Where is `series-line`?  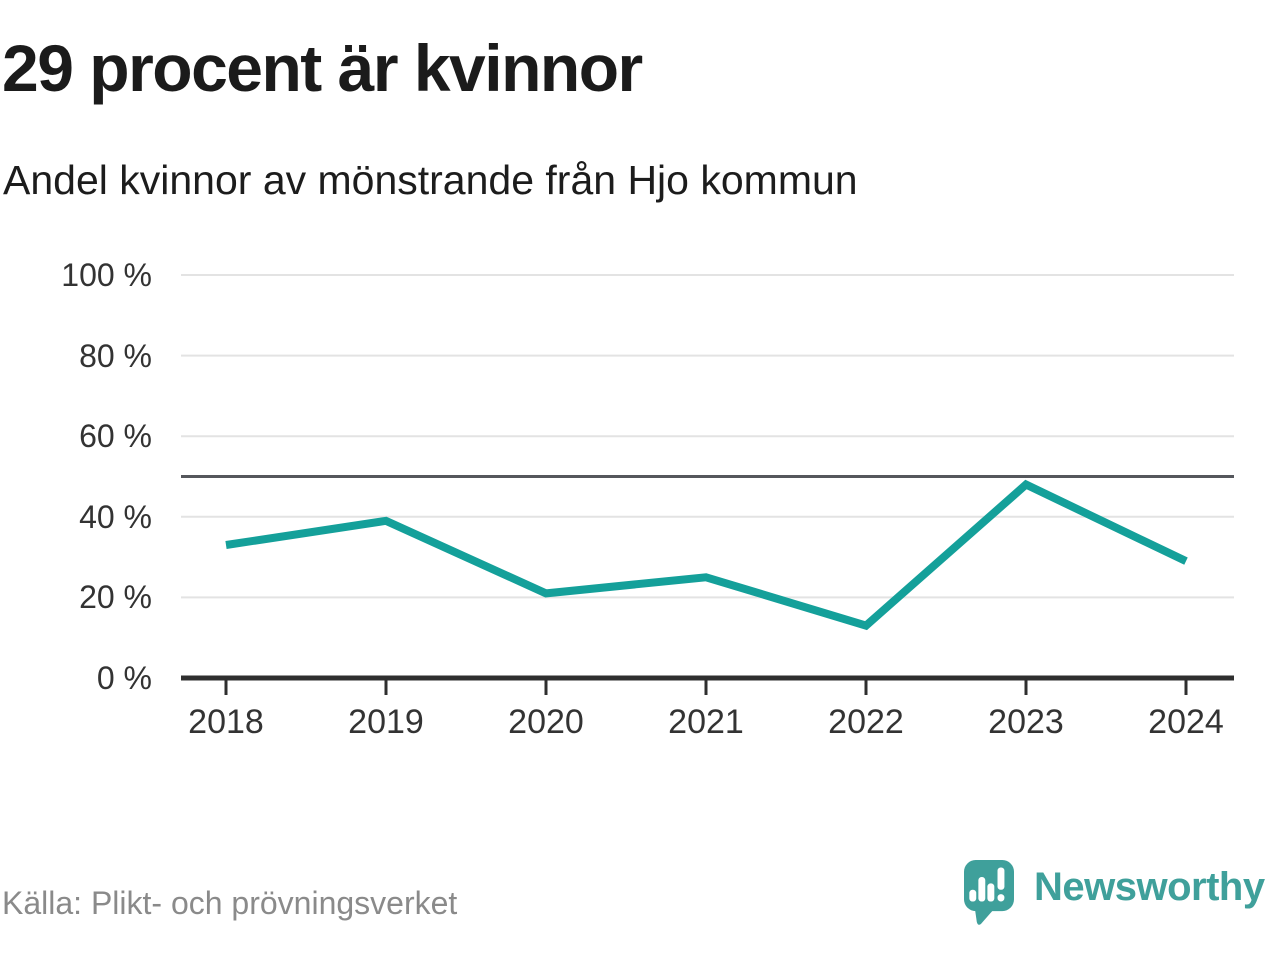 series-line is located at coordinates (706, 555).